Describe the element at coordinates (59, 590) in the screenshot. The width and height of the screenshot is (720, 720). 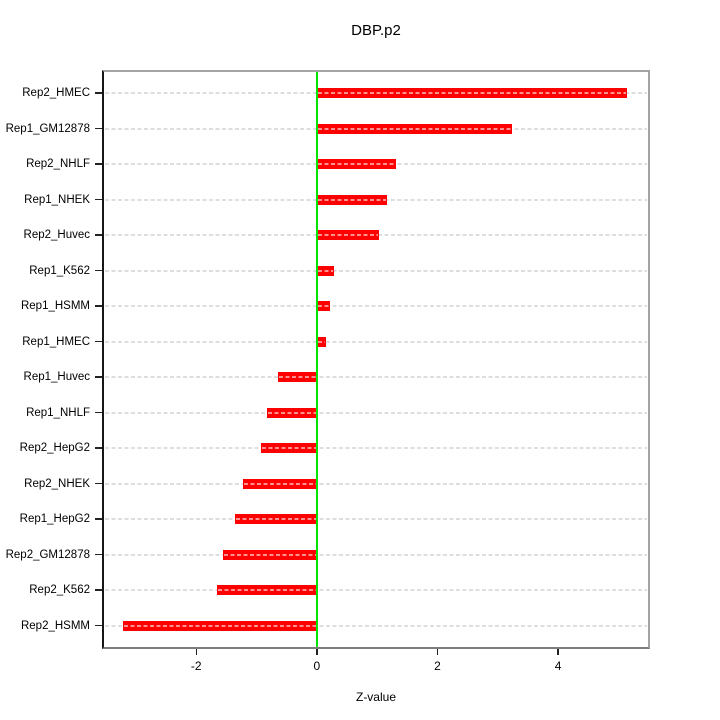
I see `y-label-Rep2_K562: Rep2_K562` at that location.